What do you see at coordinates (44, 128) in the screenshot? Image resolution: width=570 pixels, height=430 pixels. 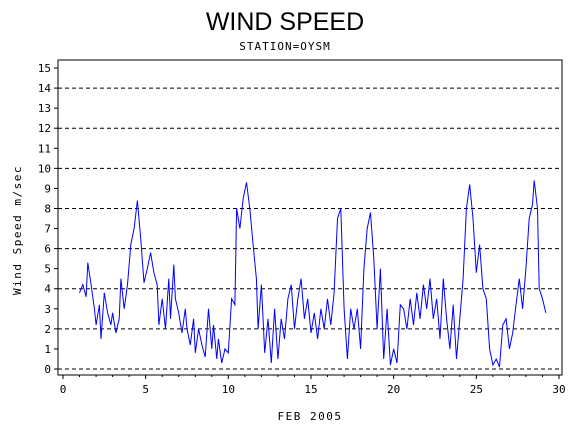 I see `y-tick-label-12: 12` at bounding box center [44, 128].